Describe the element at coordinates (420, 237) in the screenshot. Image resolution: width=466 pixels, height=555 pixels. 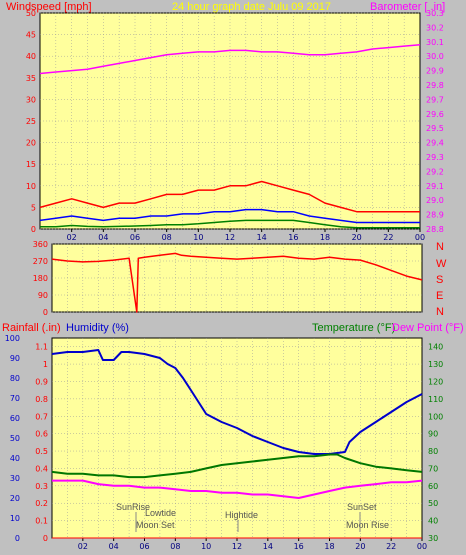
I see `upper-x-tick-label: 00` at that location.